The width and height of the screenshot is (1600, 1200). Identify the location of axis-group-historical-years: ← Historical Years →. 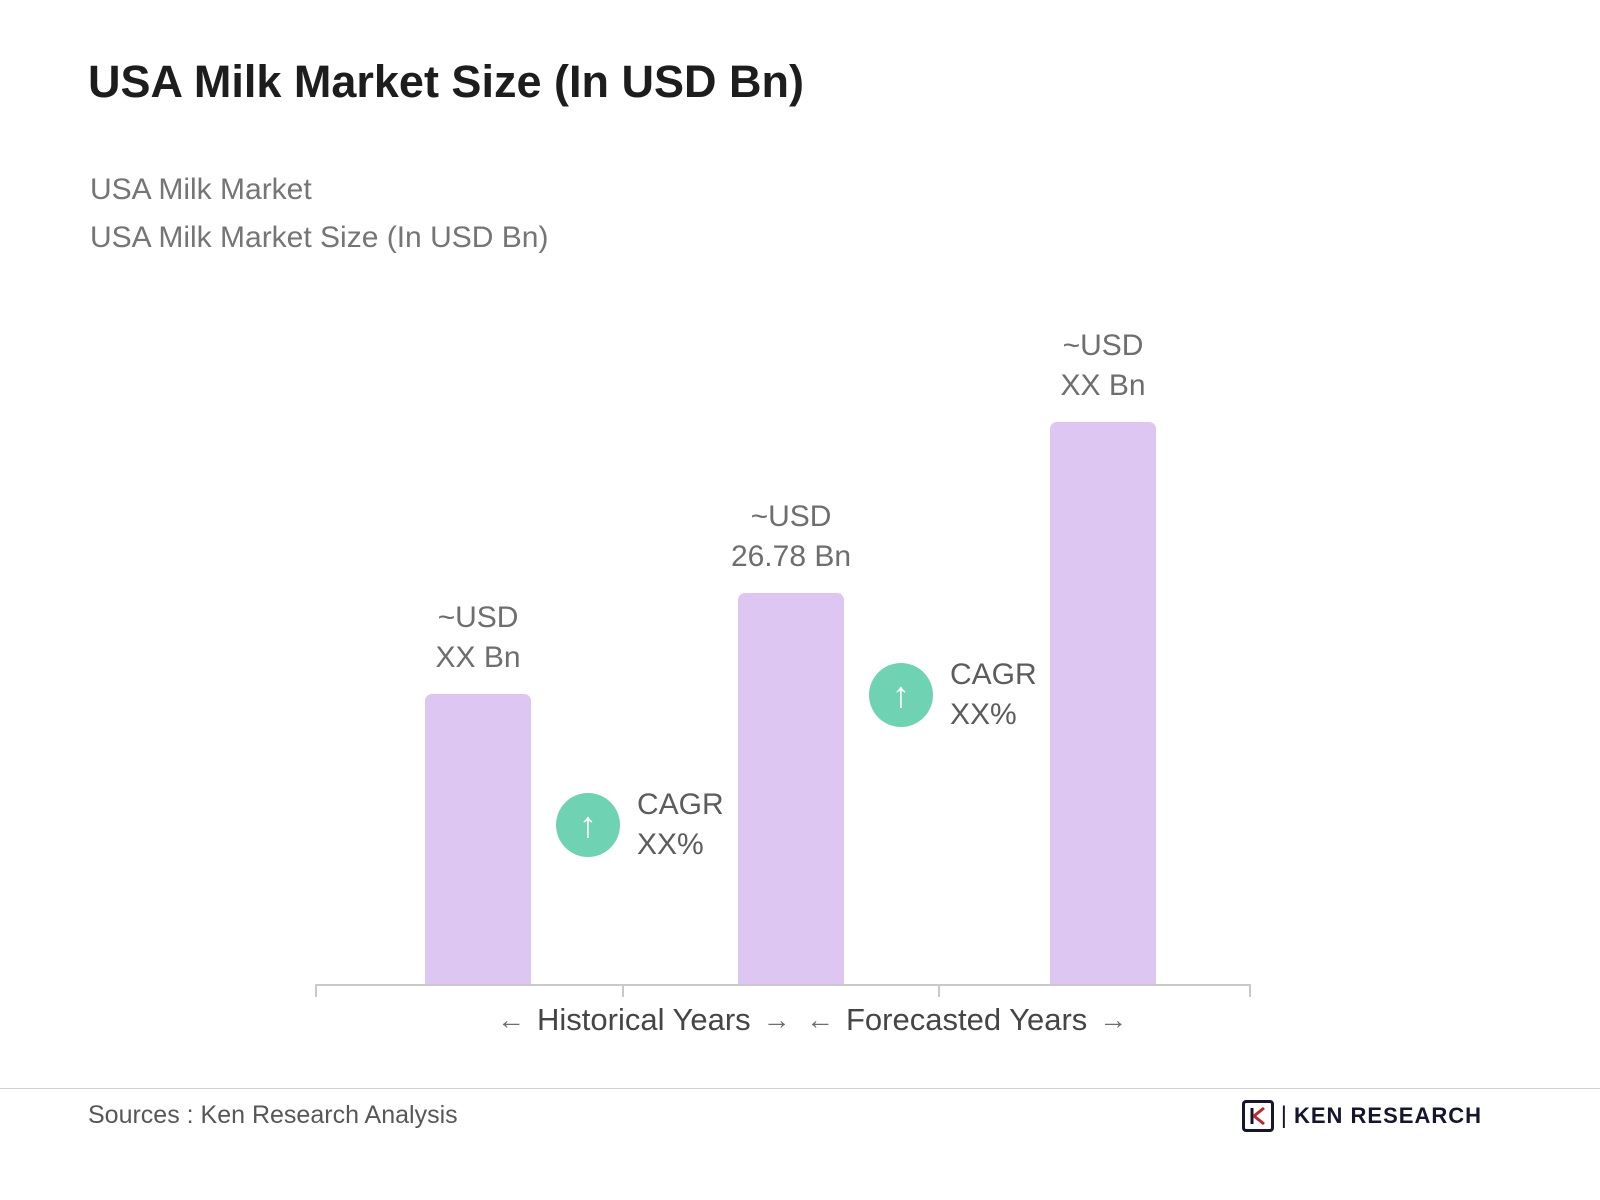
(644, 1020).